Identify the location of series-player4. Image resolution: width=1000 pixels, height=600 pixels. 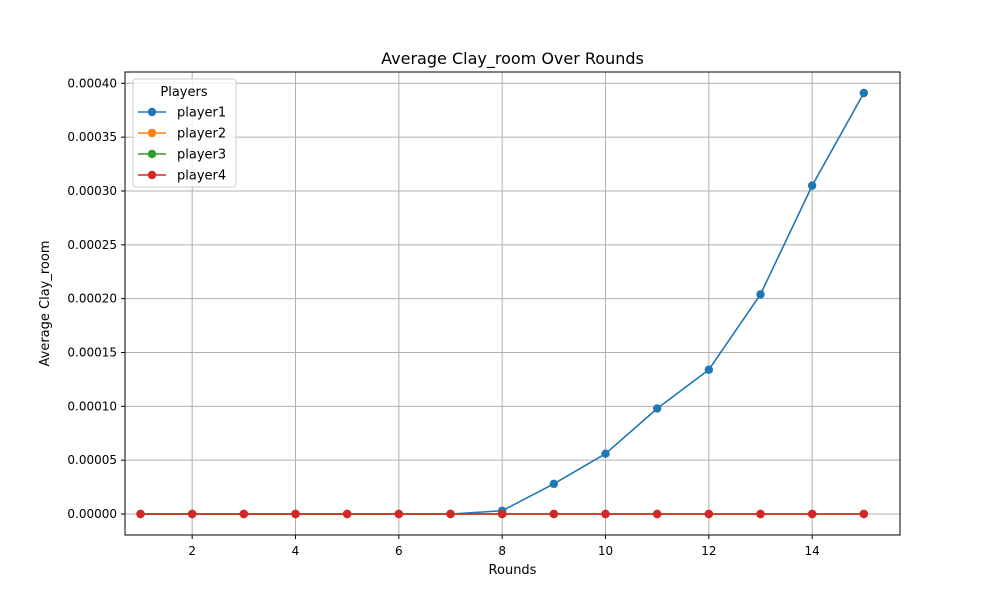
(502, 514).